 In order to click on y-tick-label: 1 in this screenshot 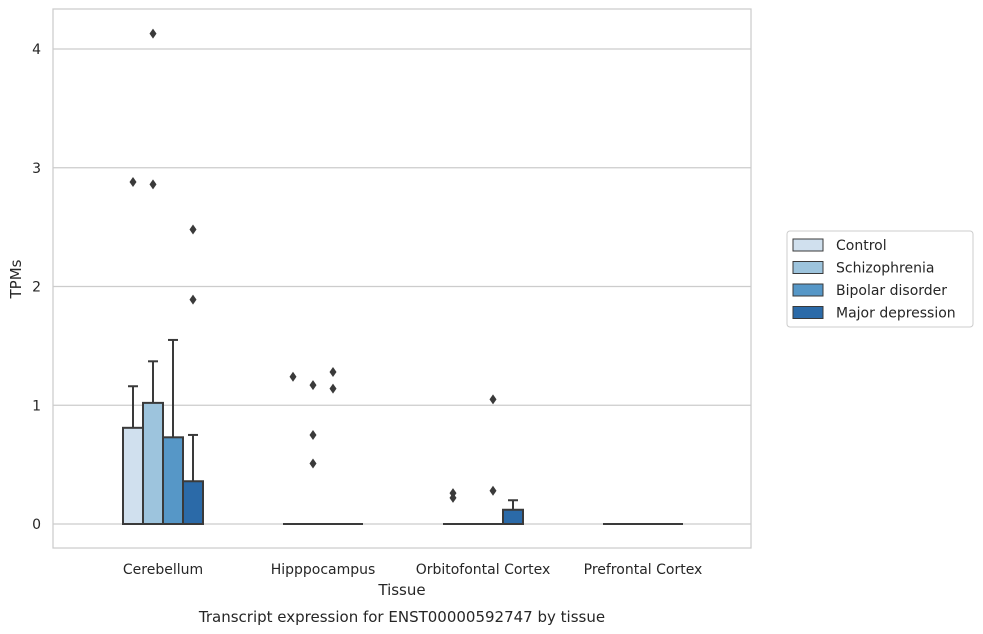, I will do `click(36, 406)`.